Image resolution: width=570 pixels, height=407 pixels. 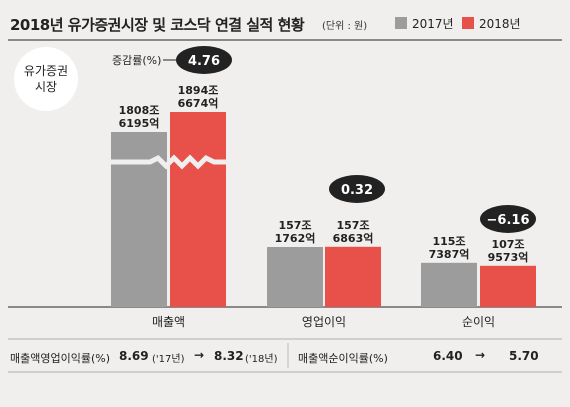 I want to click on growth-rate-1: 0.32, so click(x=357, y=190).